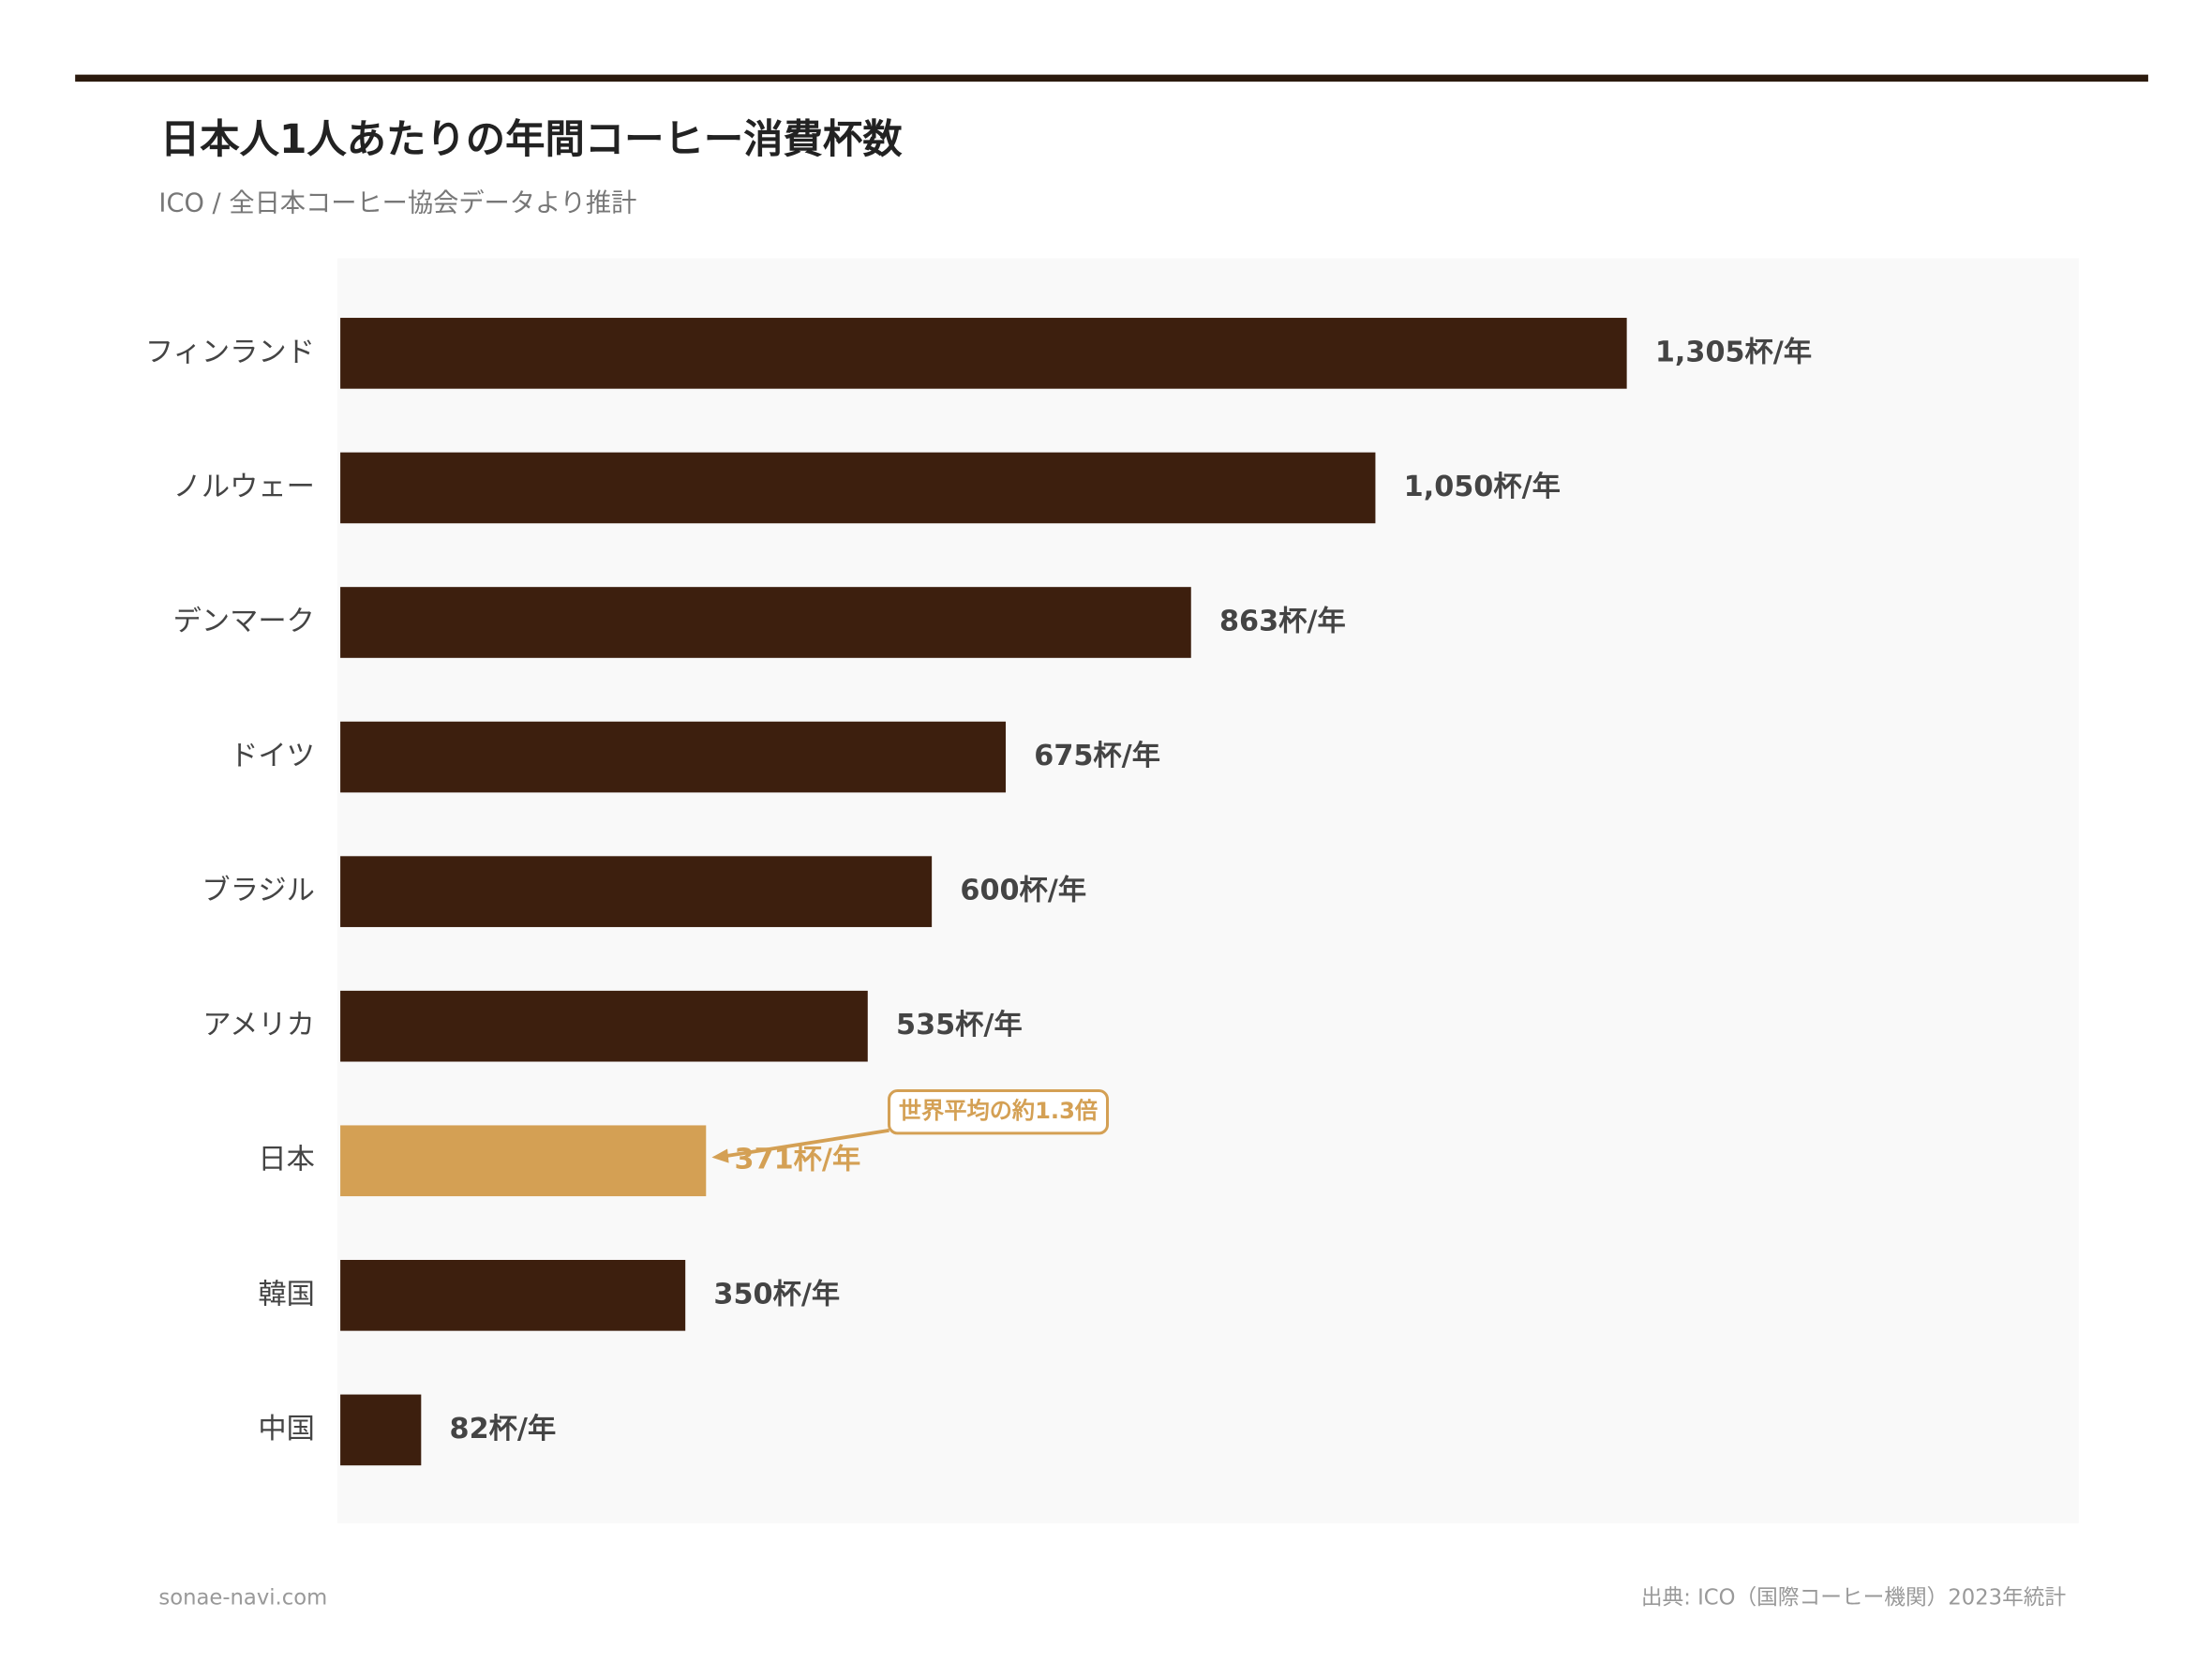 Image resolution: width=2212 pixels, height=1678 pixels. What do you see at coordinates (244, 621) in the screenshot?
I see `category-label: デンマーク` at bounding box center [244, 621].